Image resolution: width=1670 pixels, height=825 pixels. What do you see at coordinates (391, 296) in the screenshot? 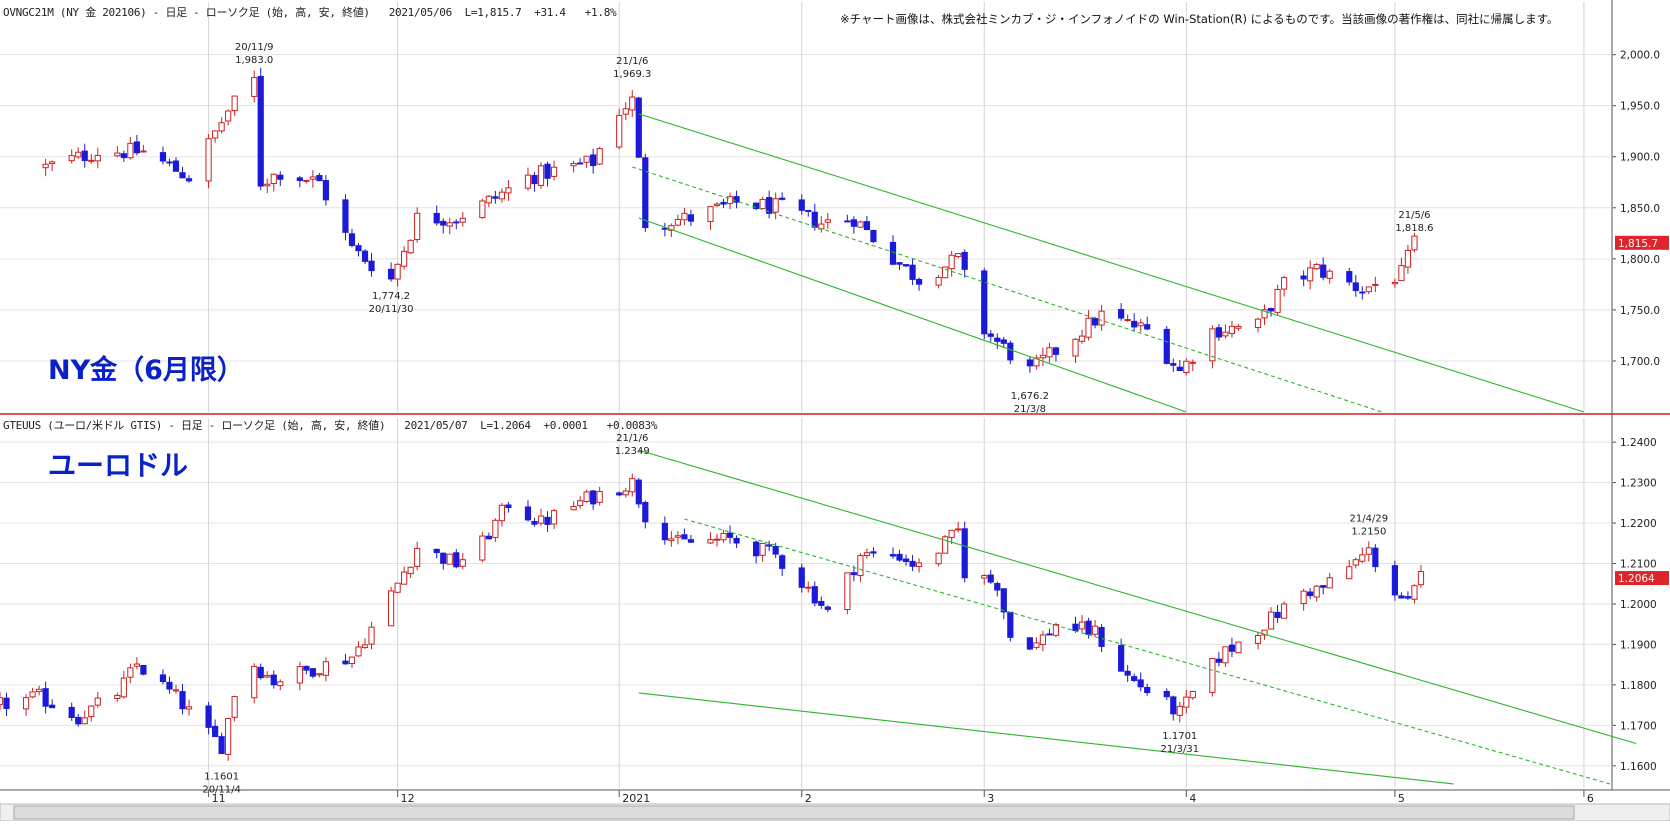
I see `annotation-value: 1,774.2` at bounding box center [391, 296].